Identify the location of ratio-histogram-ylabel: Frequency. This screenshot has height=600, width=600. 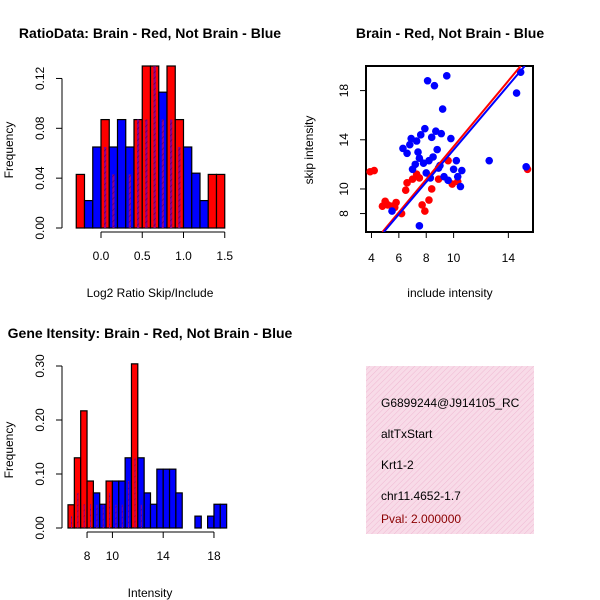
(9, 150).